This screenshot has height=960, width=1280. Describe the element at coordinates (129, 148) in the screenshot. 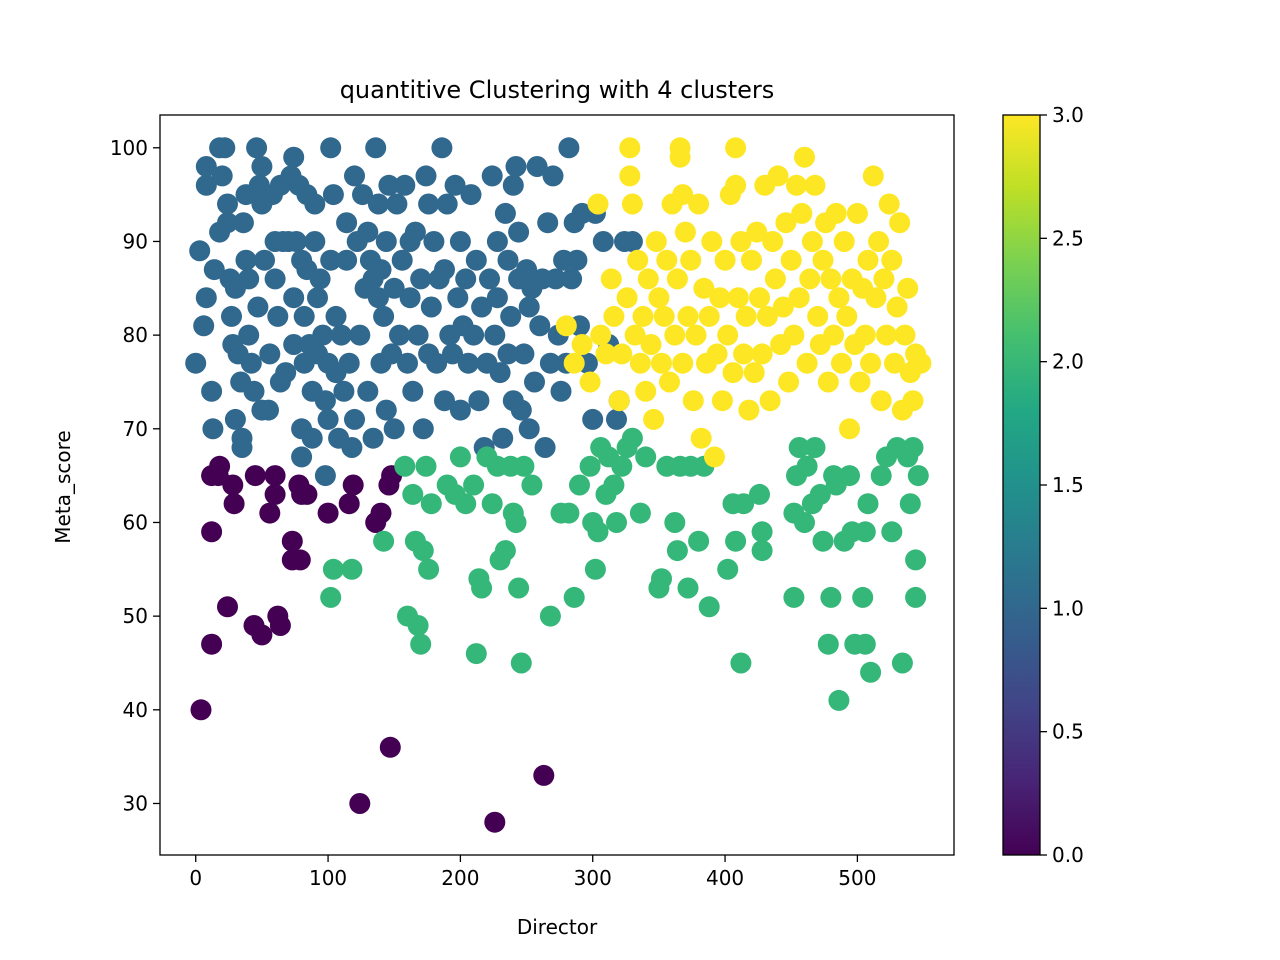

I see `y-tick-label: 100` at that location.